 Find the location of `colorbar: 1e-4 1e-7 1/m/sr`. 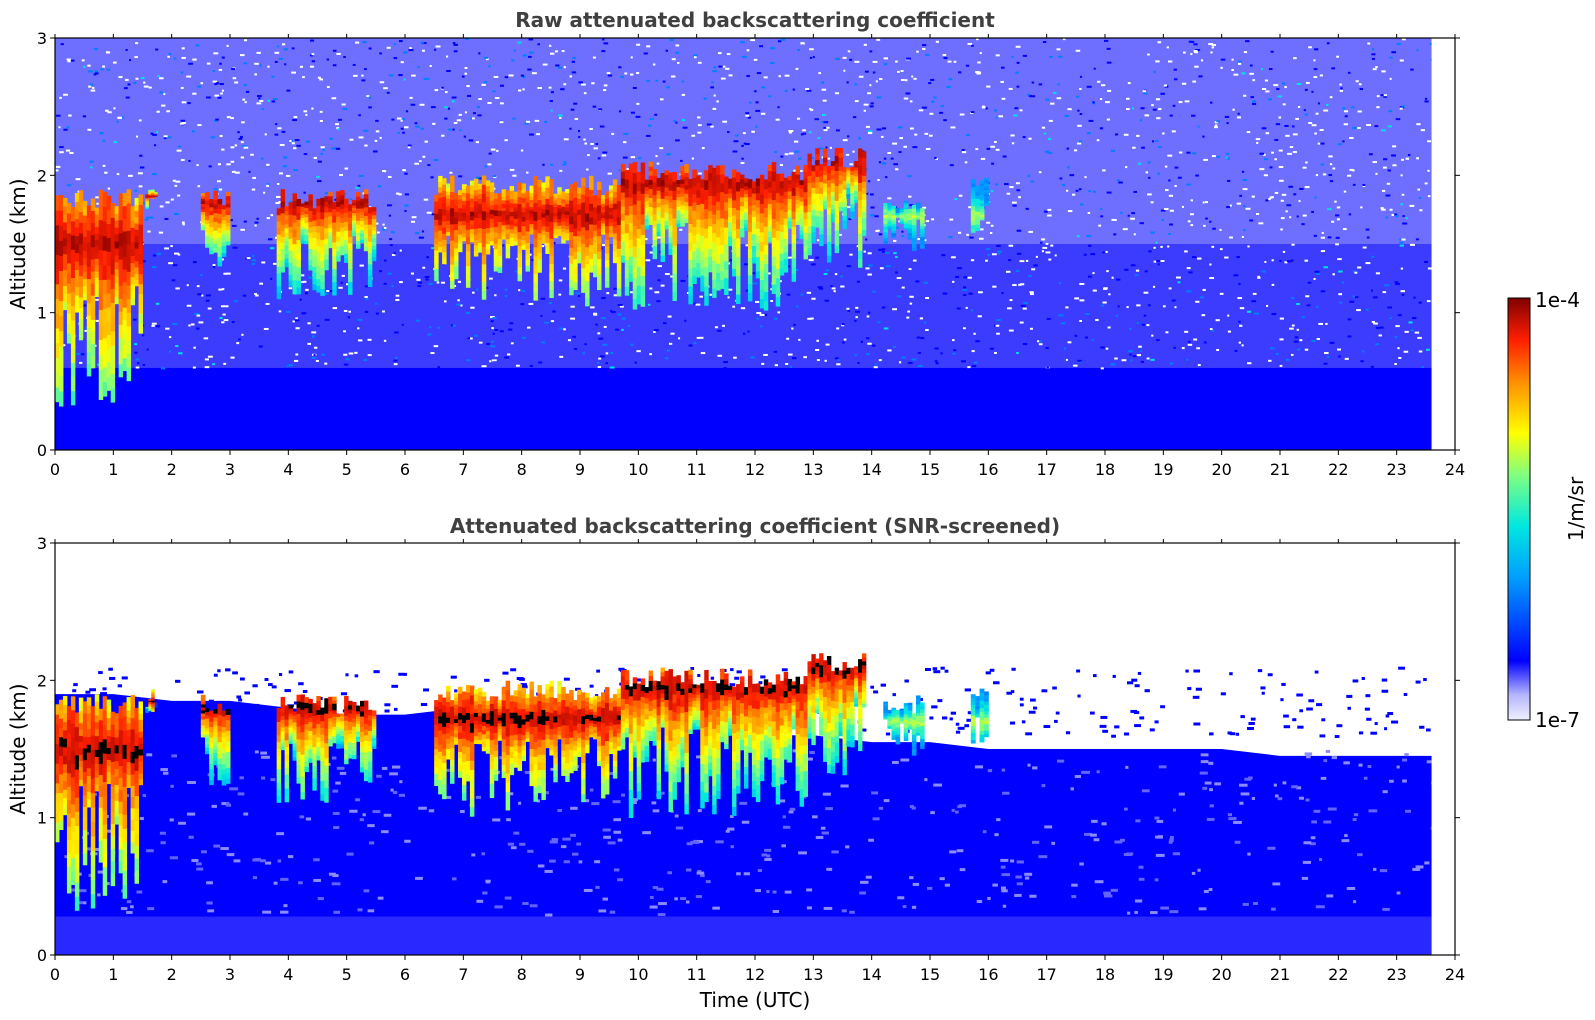

colorbar: 1e-4 1e-7 1/m/sr is located at coordinates (1547, 510).